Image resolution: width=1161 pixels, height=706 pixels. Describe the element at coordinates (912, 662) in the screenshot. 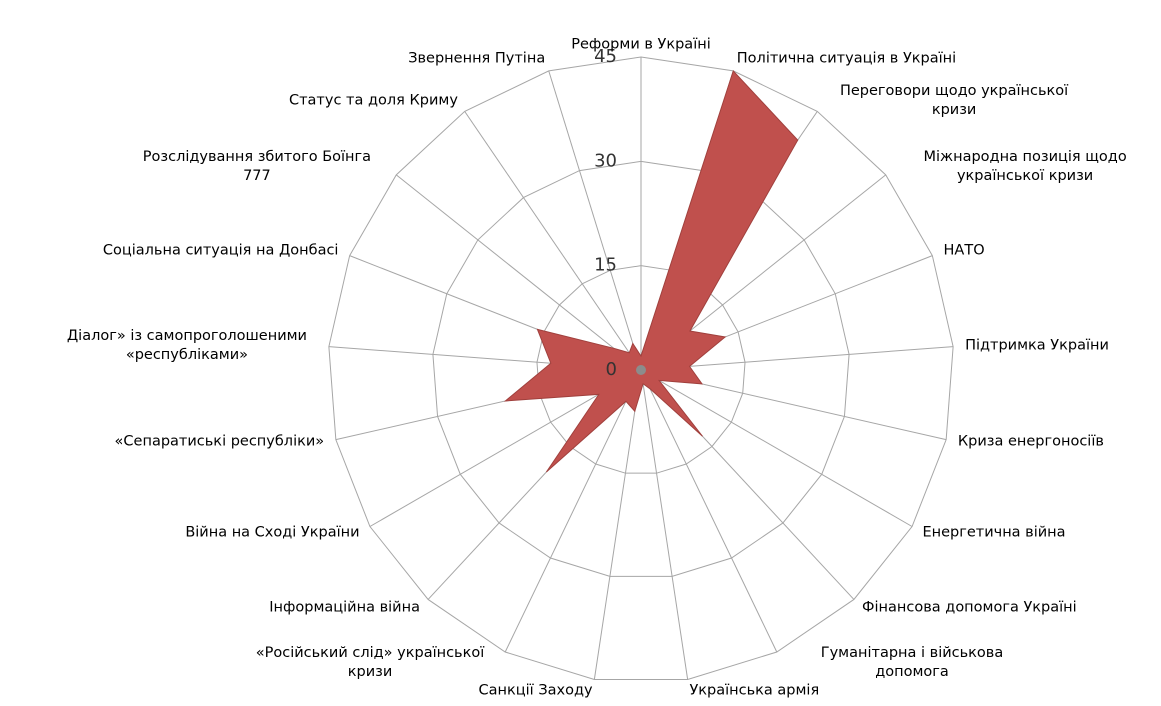

I see `category-label: Гуманітарна і військова допомога` at that location.